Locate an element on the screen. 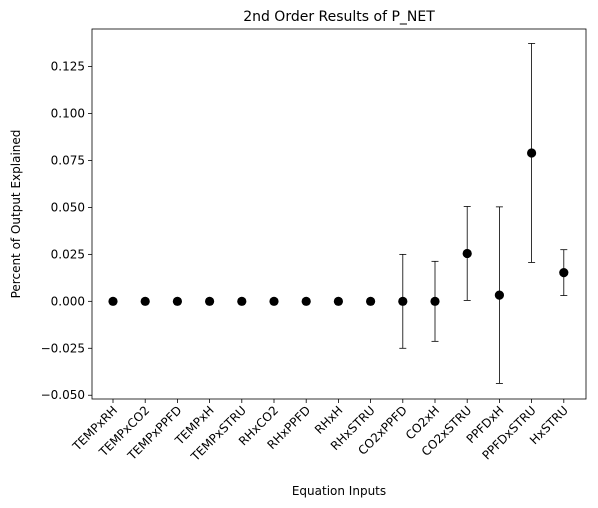 This screenshot has height=508, width=598. y-axis-title: Percent of Output Explained is located at coordinates (16, 214).